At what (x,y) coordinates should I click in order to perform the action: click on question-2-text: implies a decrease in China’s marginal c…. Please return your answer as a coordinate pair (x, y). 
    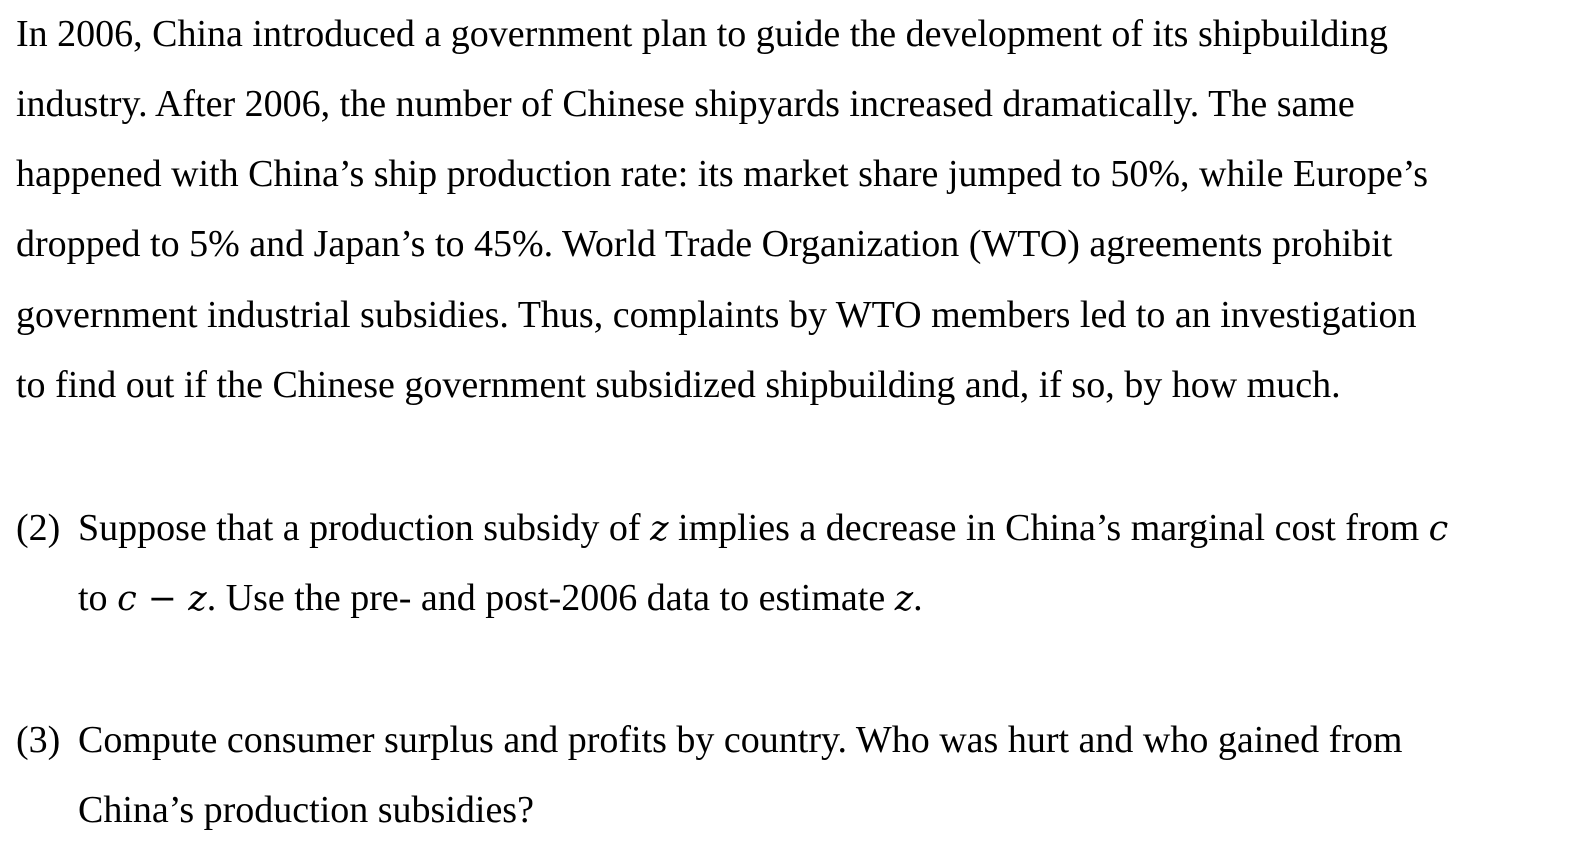
    Looking at the image, I should click on (1048, 528).